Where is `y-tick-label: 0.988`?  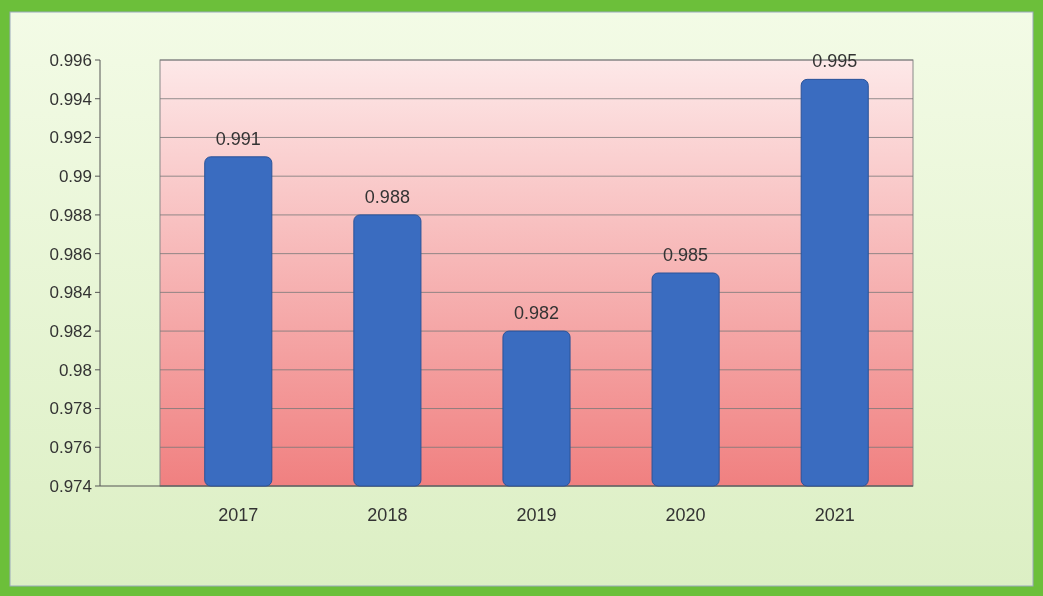 y-tick-label: 0.988 is located at coordinates (70, 215).